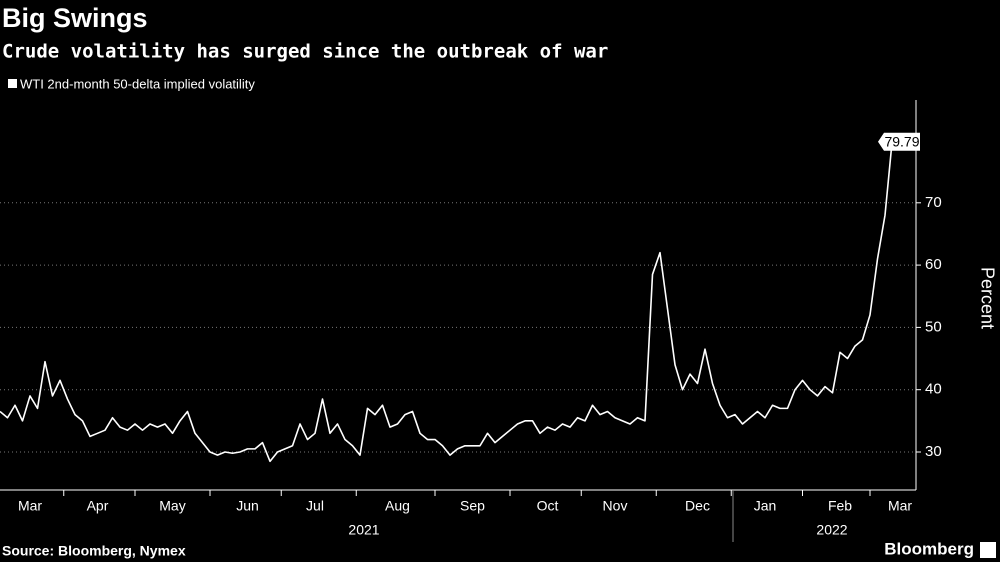  What do you see at coordinates (98, 506) in the screenshot?
I see `x-tick-label: Apr` at bounding box center [98, 506].